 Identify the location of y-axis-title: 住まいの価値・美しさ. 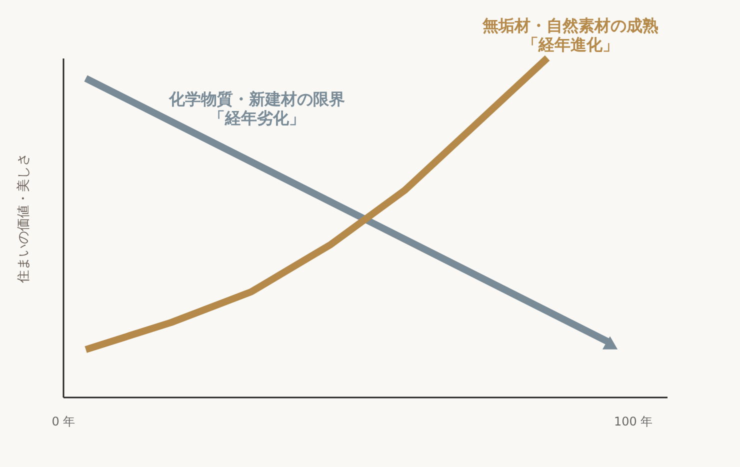
(24, 218).